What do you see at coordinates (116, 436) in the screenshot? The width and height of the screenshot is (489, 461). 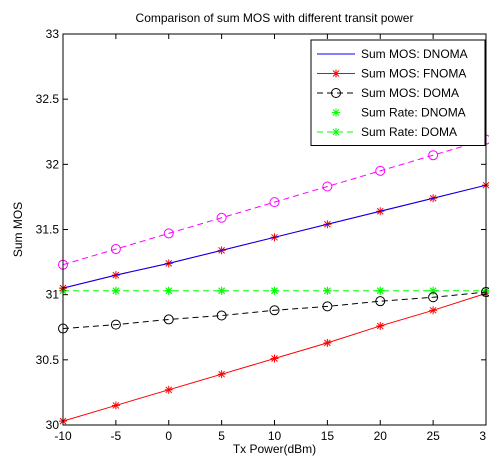 I see `x-tick-label: -5` at bounding box center [116, 436].